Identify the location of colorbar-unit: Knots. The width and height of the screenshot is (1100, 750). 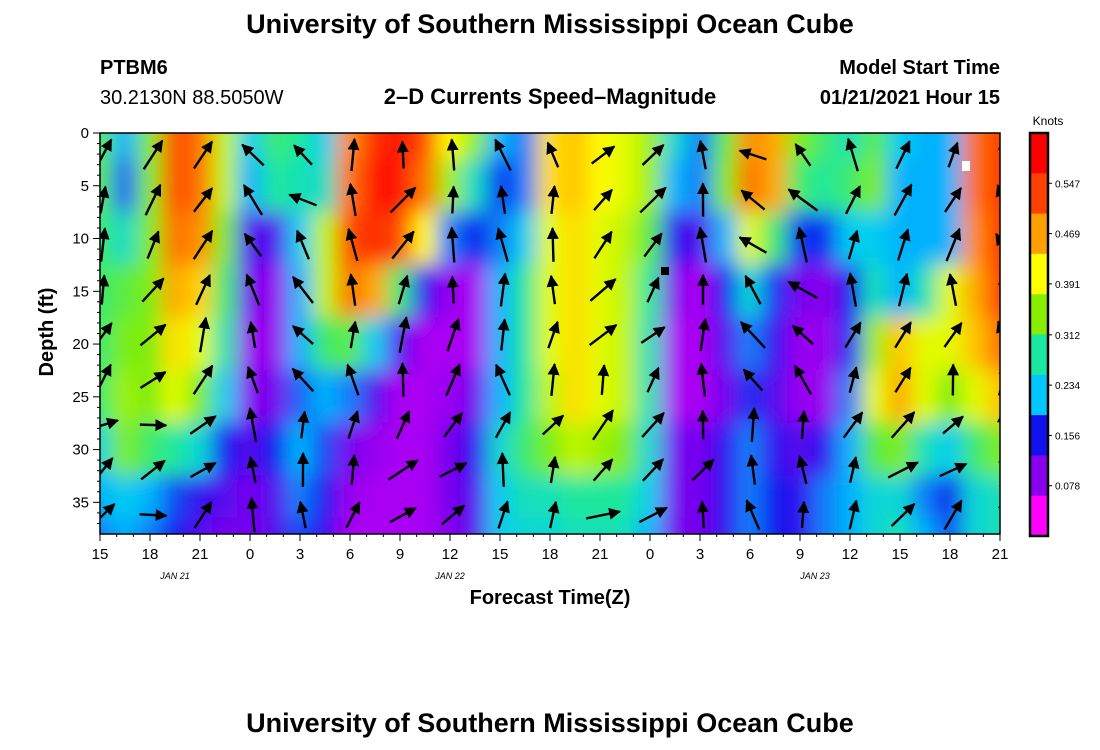
(1048, 121).